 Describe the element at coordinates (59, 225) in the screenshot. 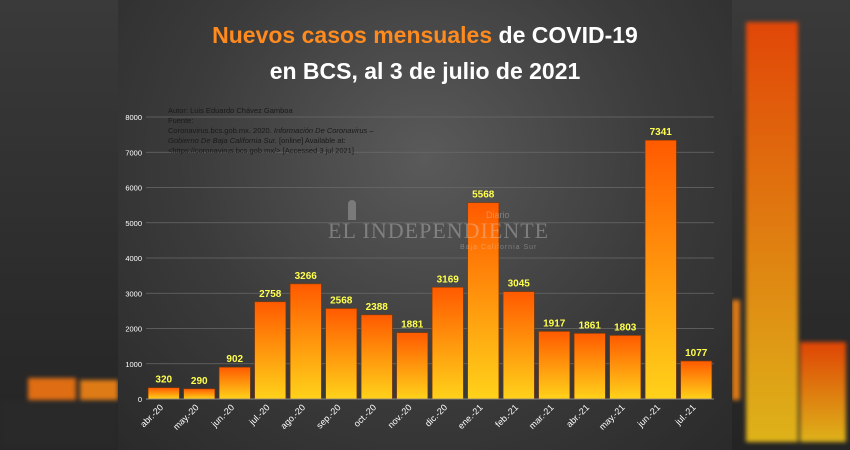

I see `background-left-panel` at that location.